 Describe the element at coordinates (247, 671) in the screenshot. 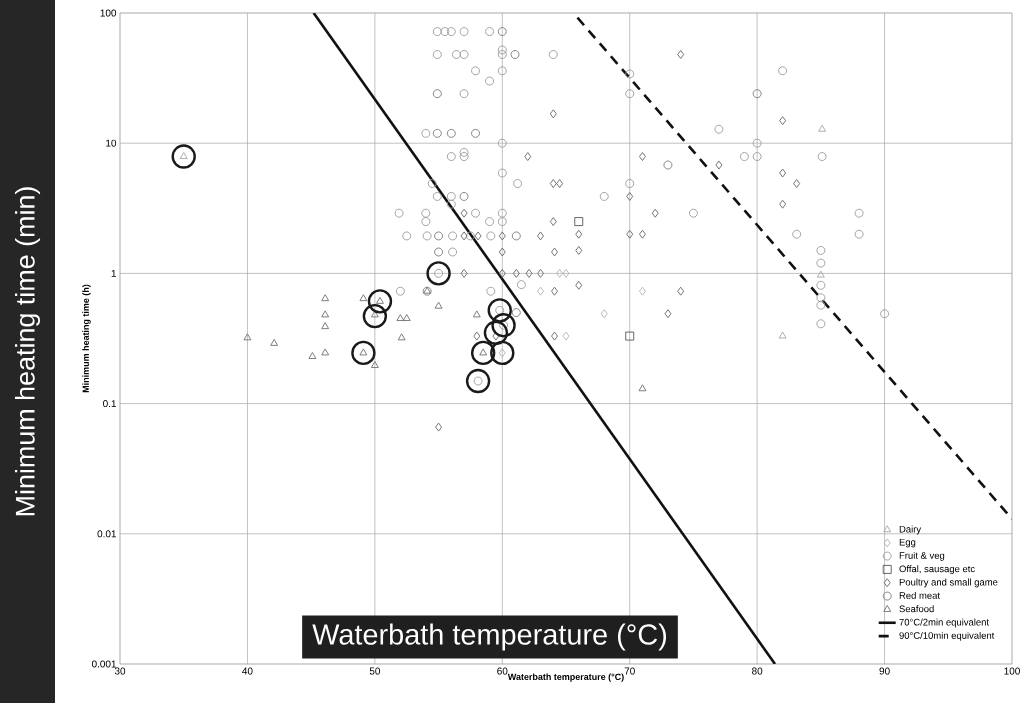

I see `x-tick-label: 40` at that location.